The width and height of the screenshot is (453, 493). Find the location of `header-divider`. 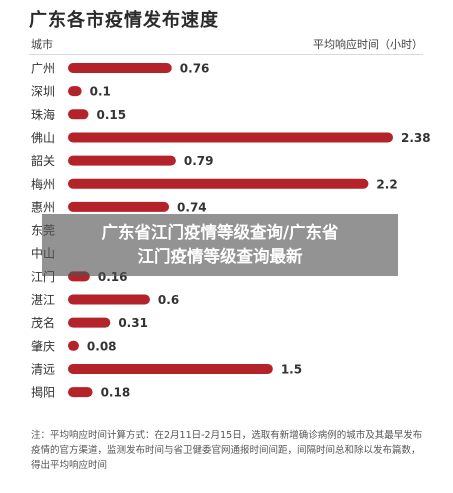

header-divider is located at coordinates (226, 54).